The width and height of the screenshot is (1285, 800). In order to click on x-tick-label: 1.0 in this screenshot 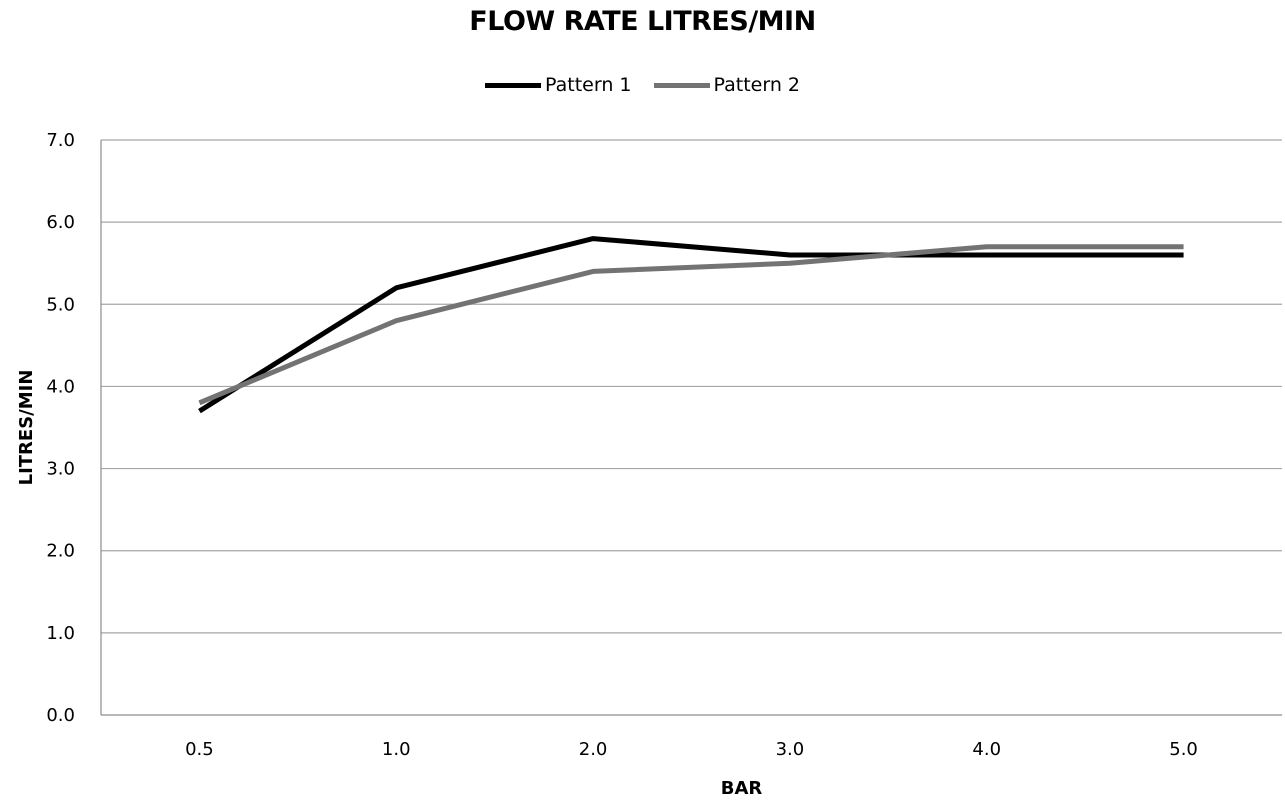, I will do `click(396, 749)`.